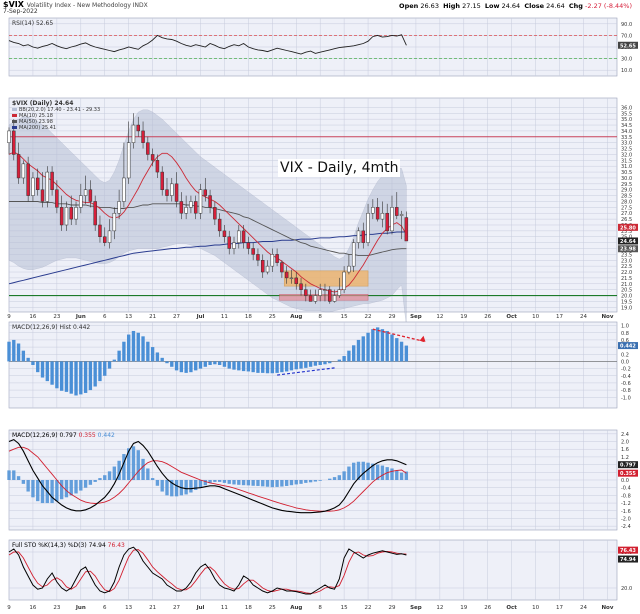 The height and width of the screenshot is (614, 640). Describe the element at coordinates (626, 179) in the screenshot. I see `price-tick-label: 30.0` at that location.